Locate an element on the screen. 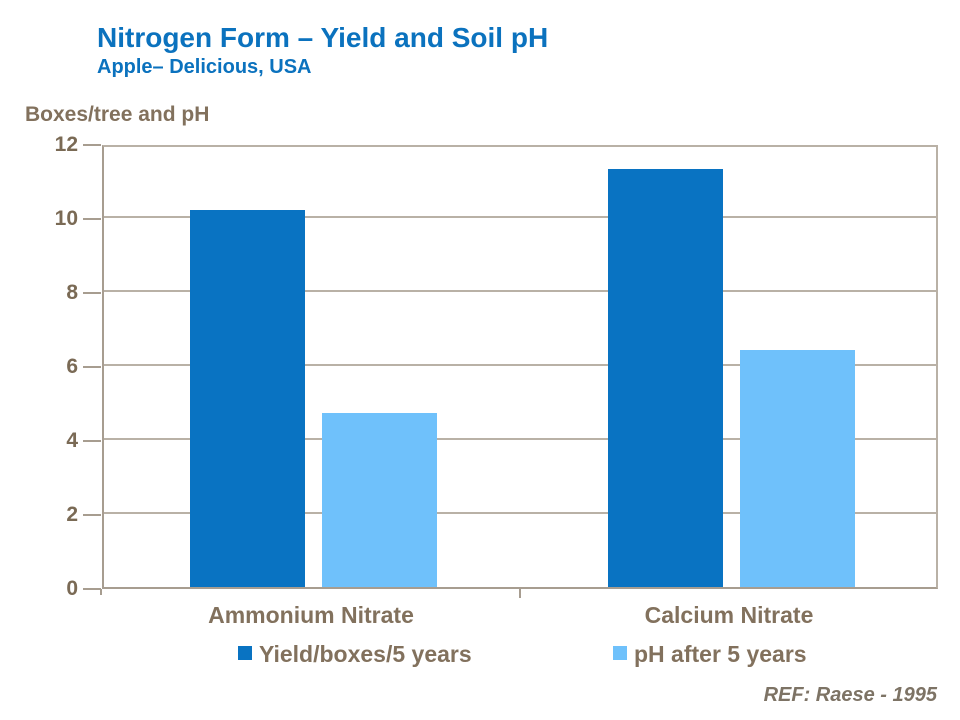  y-tick-label-4: 4 is located at coordinates (72, 440).